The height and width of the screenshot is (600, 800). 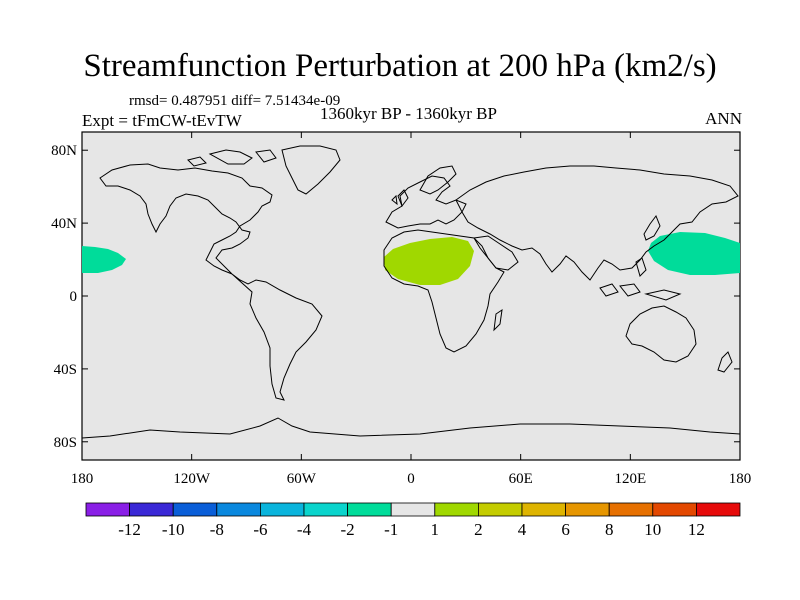 What do you see at coordinates (652, 227) in the screenshot?
I see `coast-japan` at bounding box center [652, 227].